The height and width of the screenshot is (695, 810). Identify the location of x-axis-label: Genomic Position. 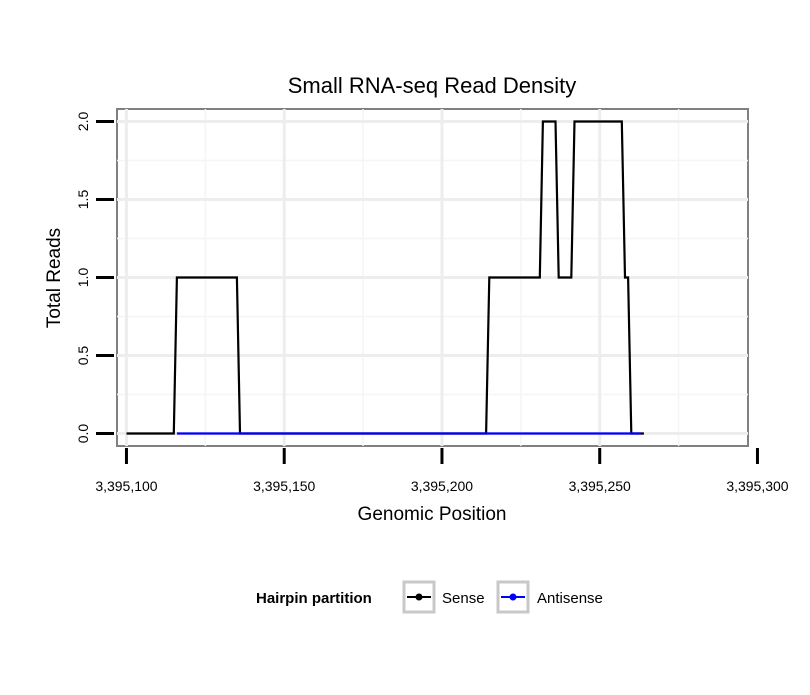
(432, 514).